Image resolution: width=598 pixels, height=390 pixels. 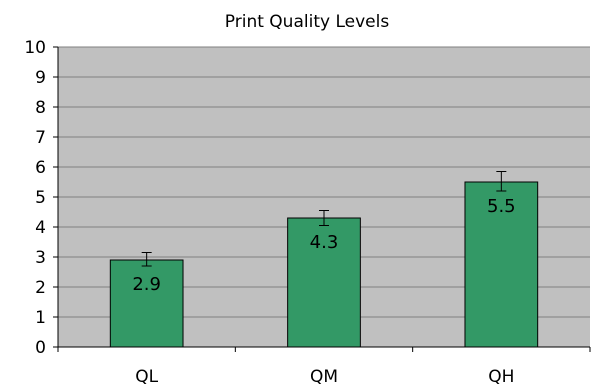 What do you see at coordinates (40, 288) in the screenshot?
I see `y-tick-label: 2` at bounding box center [40, 288].